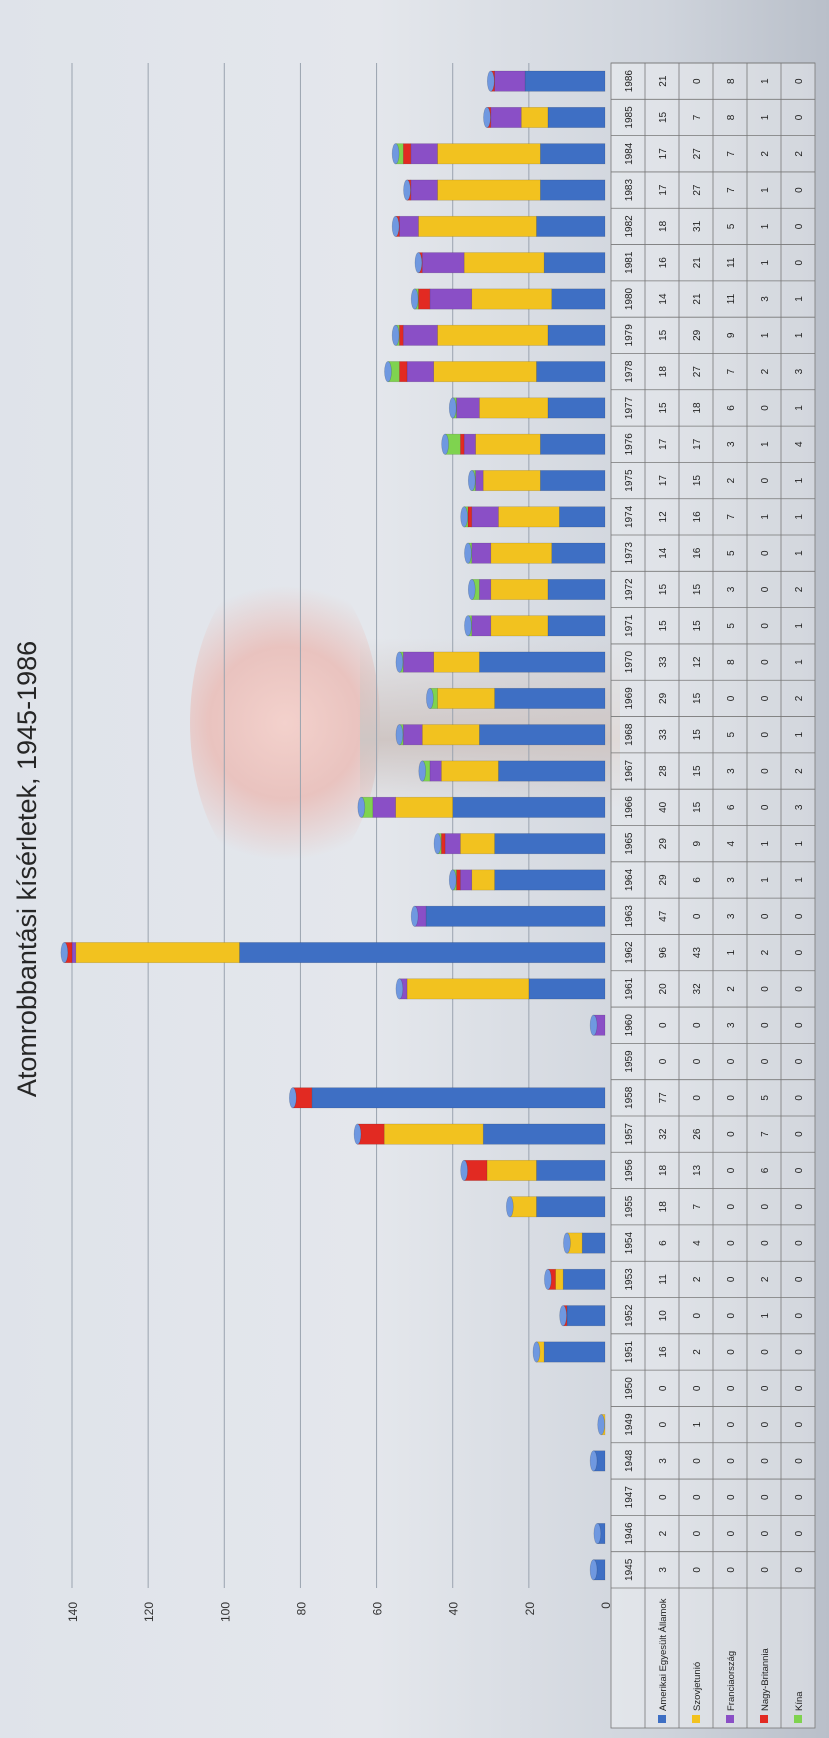 This screenshot has width=829, height=1738. Describe the element at coordinates (799, 371) in the screenshot. I see `data-label: 3` at that location.